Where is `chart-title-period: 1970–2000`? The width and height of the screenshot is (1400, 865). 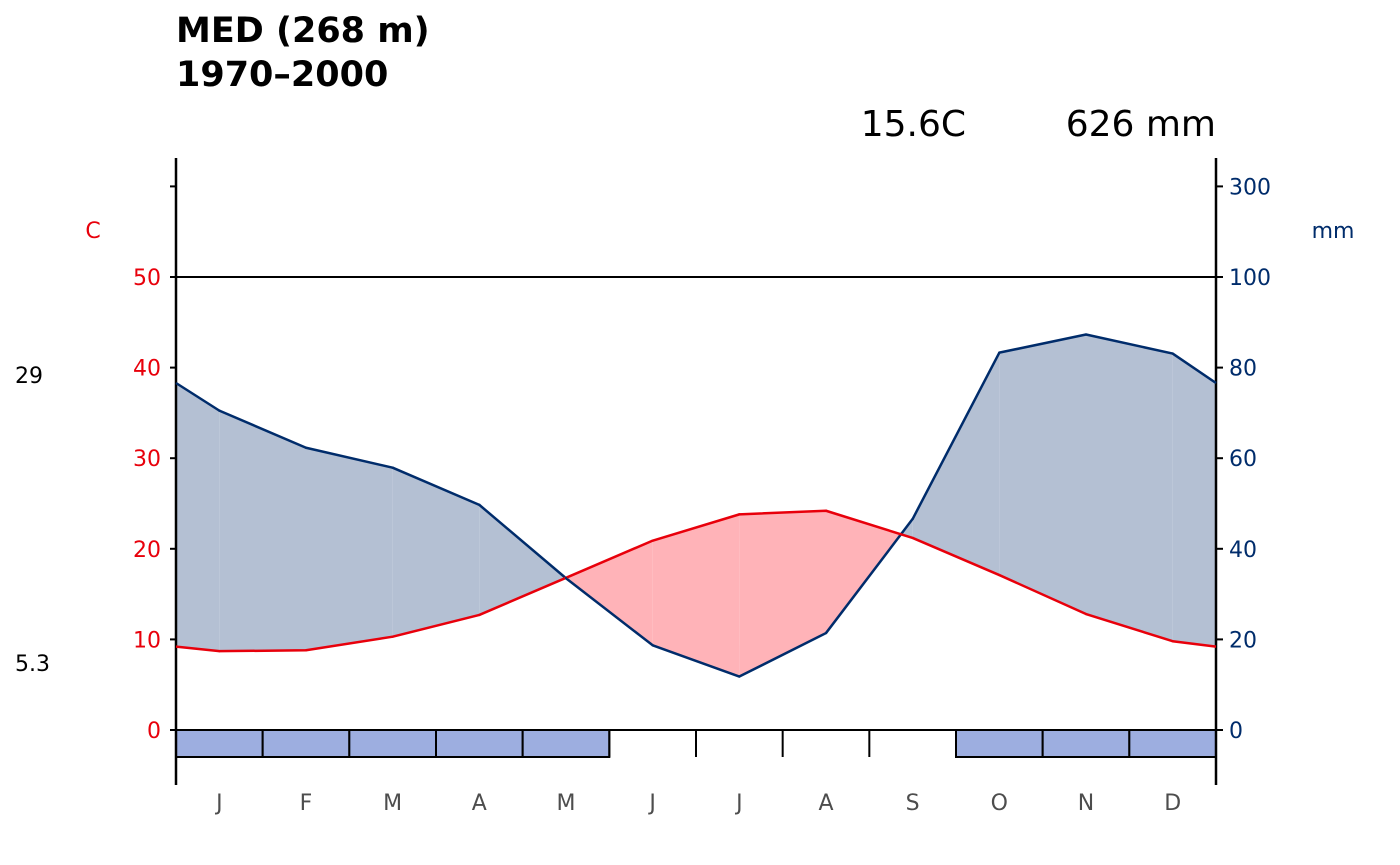 chart-title-period: 1970–2000 is located at coordinates (282, 75).